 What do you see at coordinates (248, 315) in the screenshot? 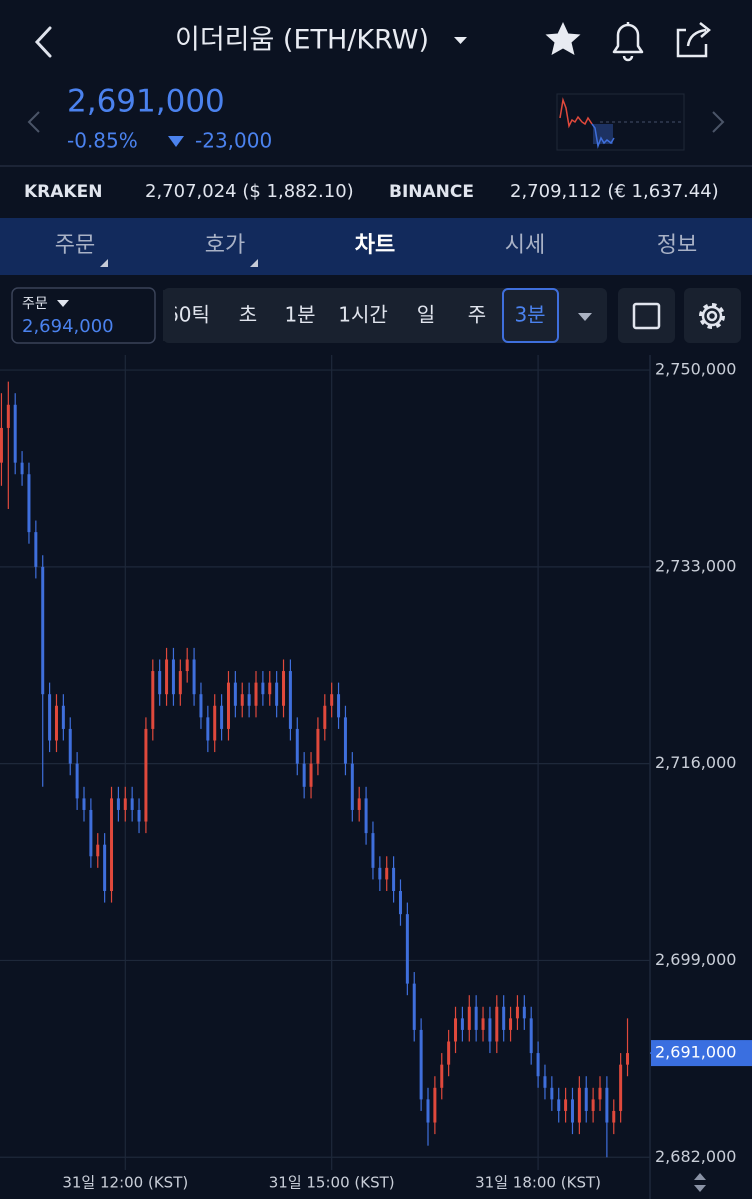
I see `interval: 초` at bounding box center [248, 315].